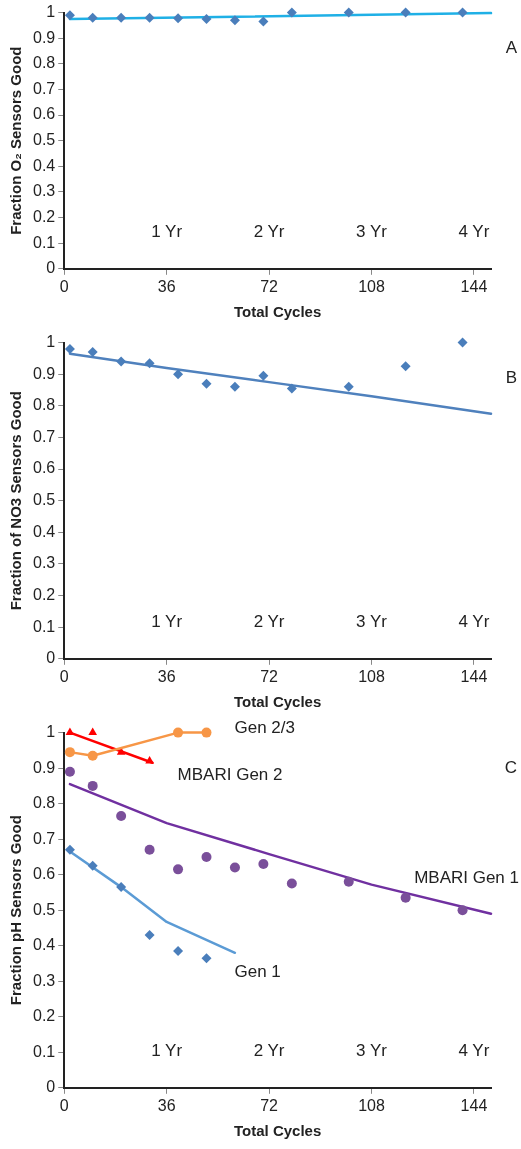  Describe the element at coordinates (510, 767) in the screenshot. I see `text: C` at that location.